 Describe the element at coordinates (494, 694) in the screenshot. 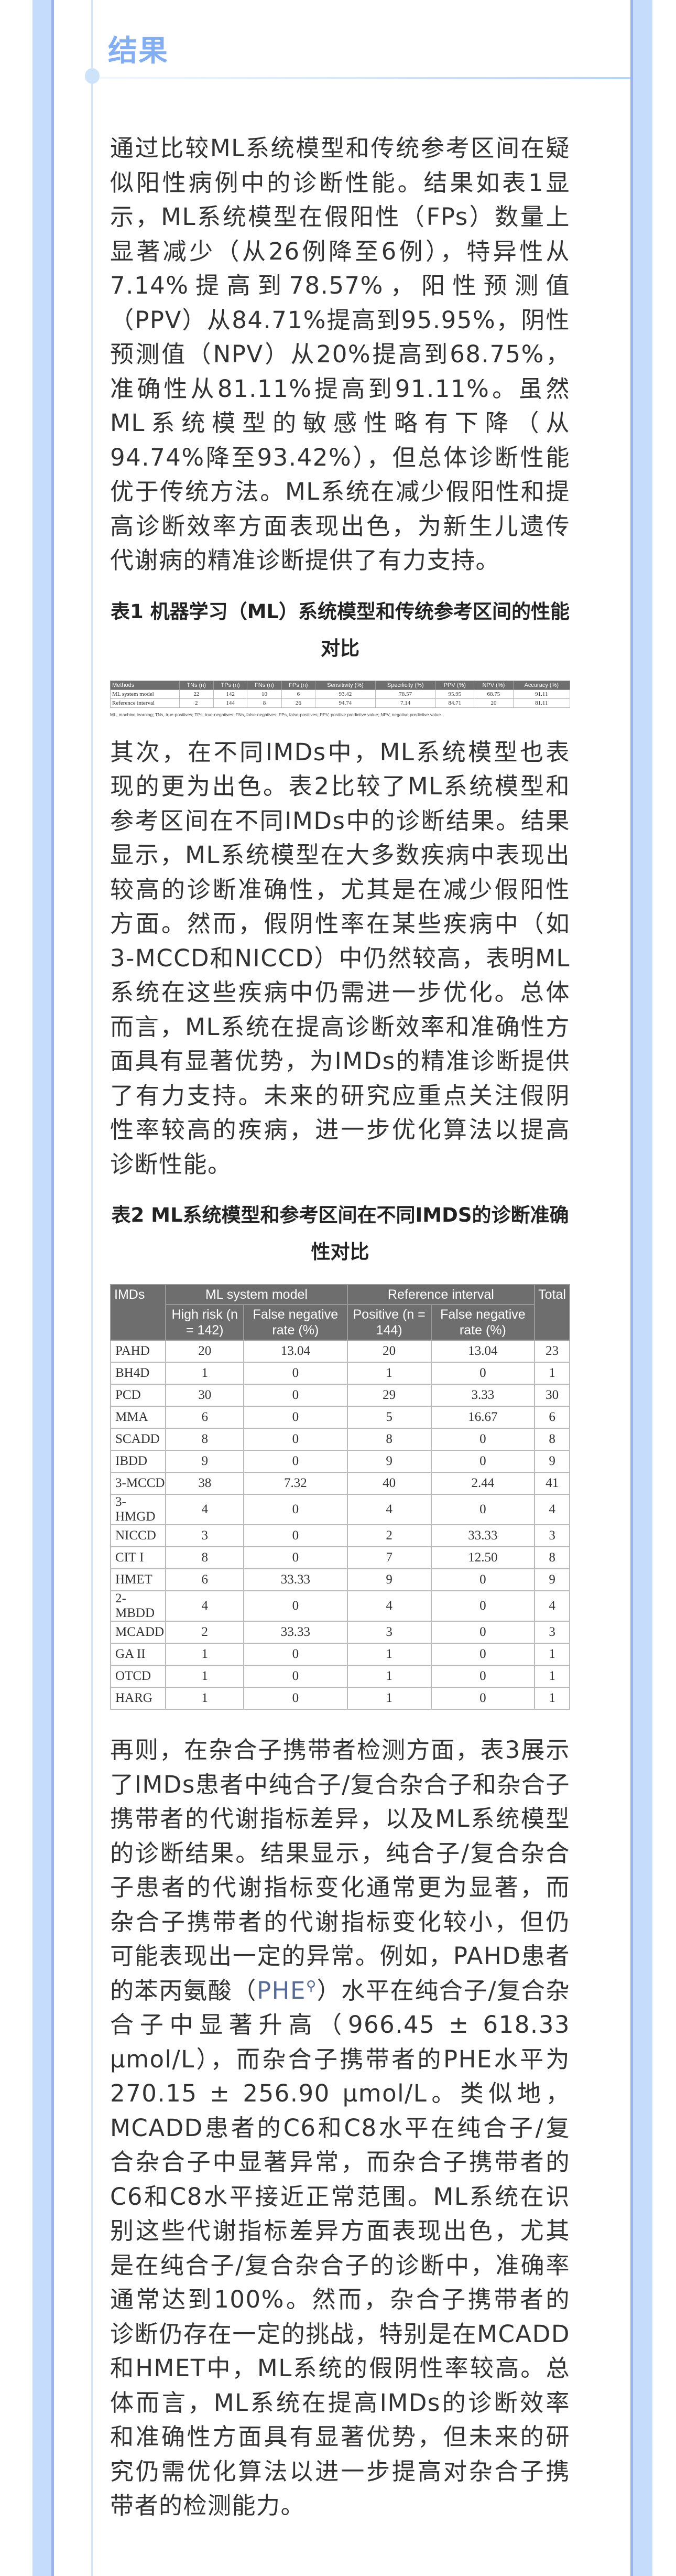

I see `table-cell: 68.75` at that location.